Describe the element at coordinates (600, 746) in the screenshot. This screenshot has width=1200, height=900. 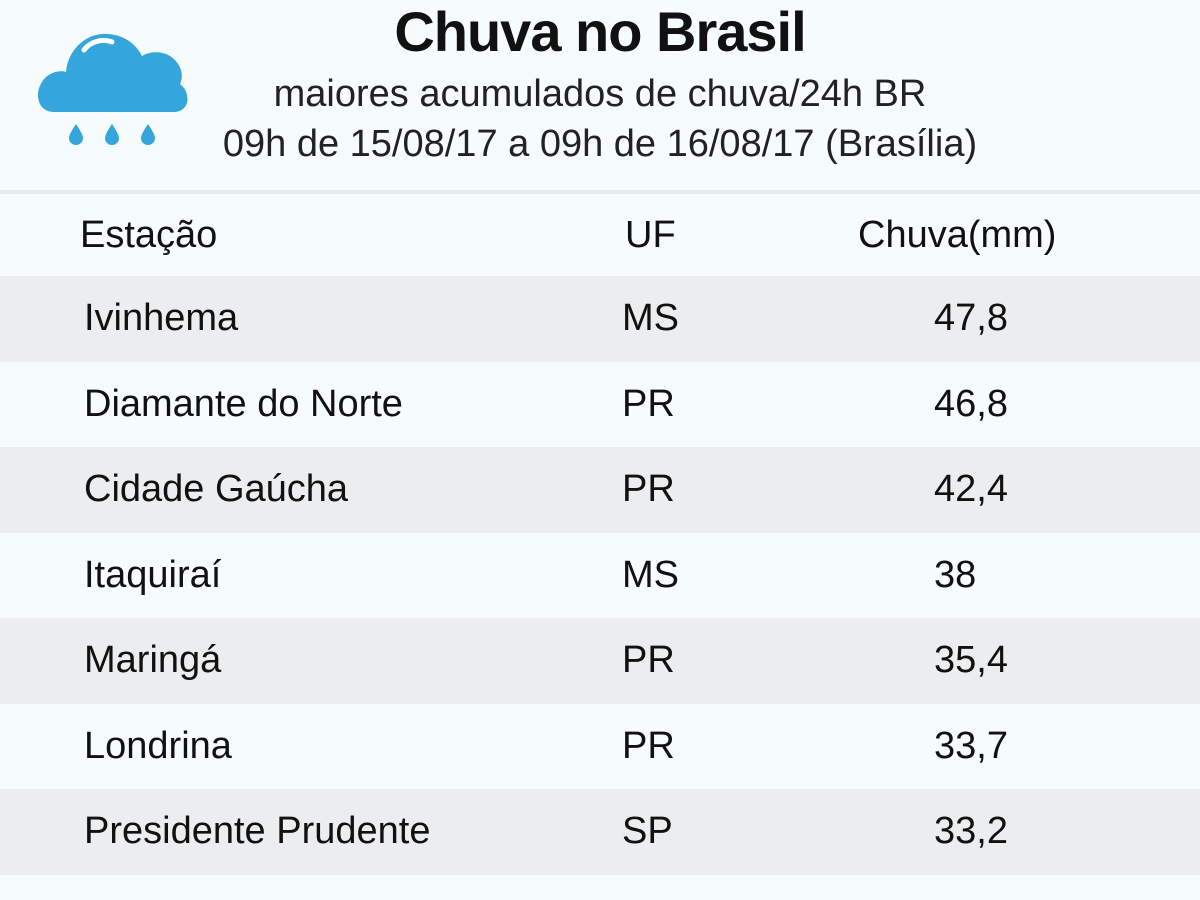
I see `table-row: Londrina PR 33,7` at that location.